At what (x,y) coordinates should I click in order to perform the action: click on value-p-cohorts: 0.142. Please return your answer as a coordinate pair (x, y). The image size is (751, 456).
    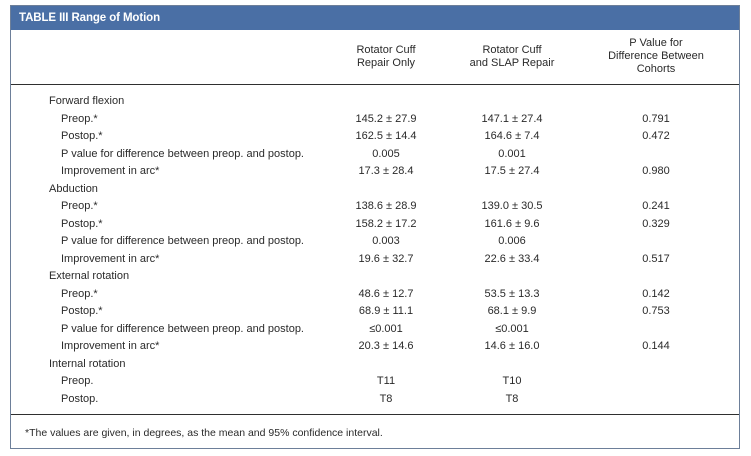
    Looking at the image, I should click on (656, 293).